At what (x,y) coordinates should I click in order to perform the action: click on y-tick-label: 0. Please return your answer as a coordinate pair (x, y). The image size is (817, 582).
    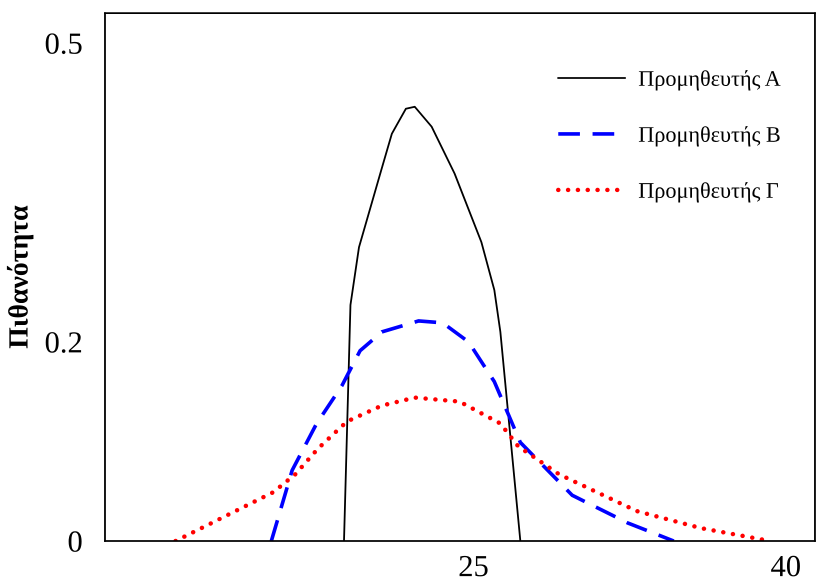
    Looking at the image, I should click on (75, 541).